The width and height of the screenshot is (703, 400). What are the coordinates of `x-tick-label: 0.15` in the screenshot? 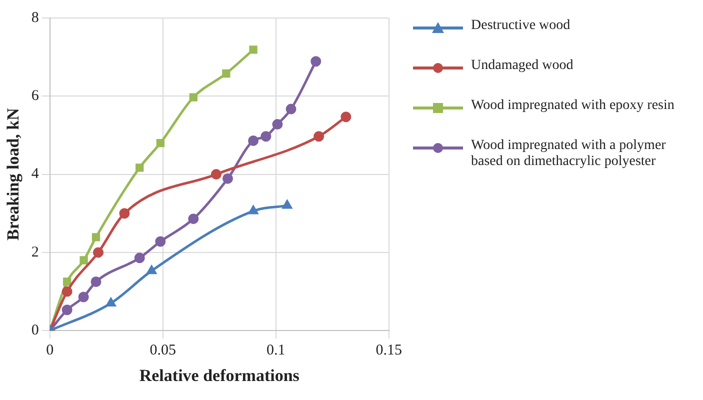 It's located at (389, 350).